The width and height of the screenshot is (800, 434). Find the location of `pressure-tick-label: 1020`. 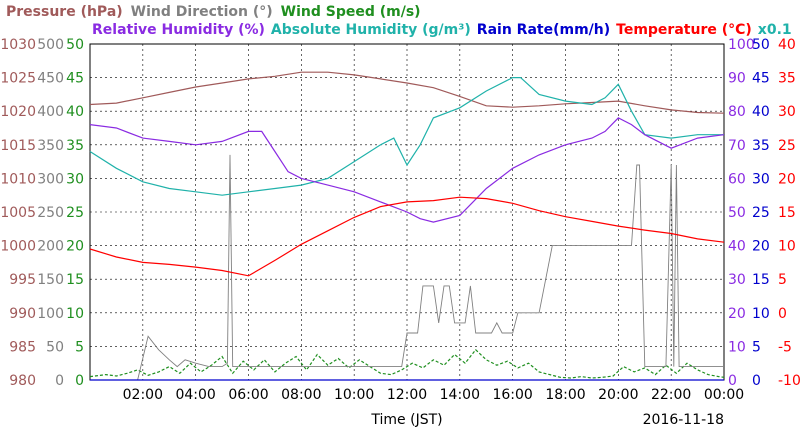

pressure-tick-label: 1020 is located at coordinates (18, 112).